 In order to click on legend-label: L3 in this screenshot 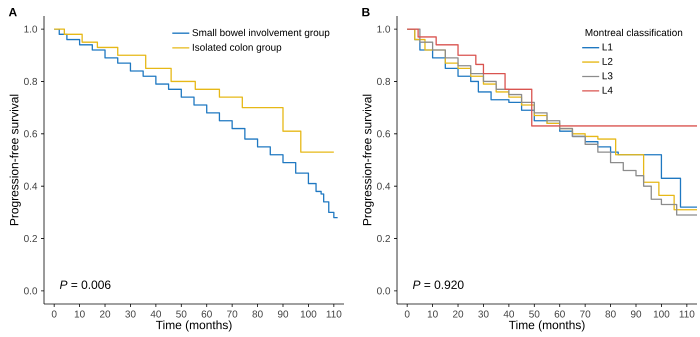, I will do `click(607, 76)`.